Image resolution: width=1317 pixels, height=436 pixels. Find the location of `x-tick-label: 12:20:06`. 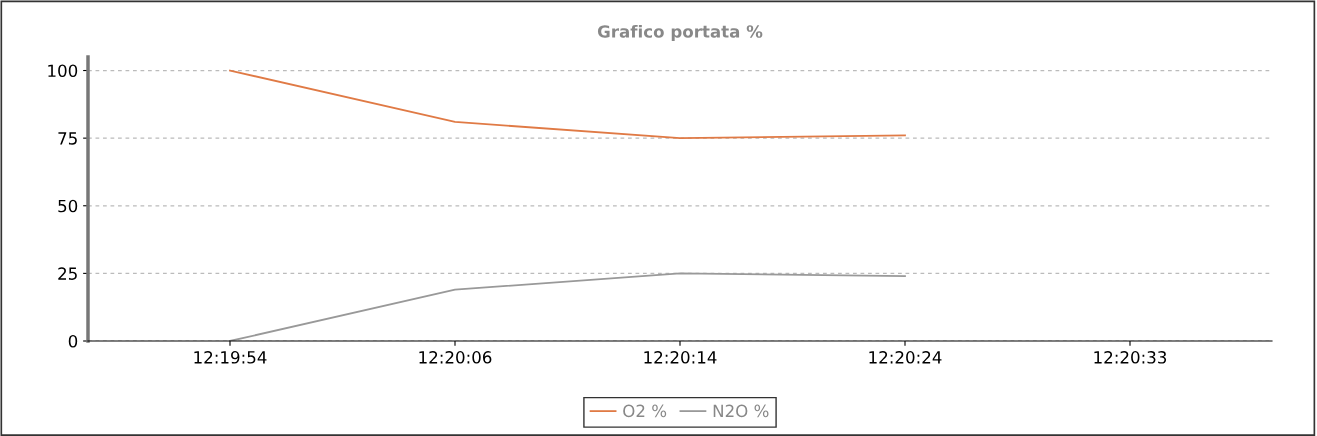

x-tick-label: 12:20:06 is located at coordinates (455, 357).